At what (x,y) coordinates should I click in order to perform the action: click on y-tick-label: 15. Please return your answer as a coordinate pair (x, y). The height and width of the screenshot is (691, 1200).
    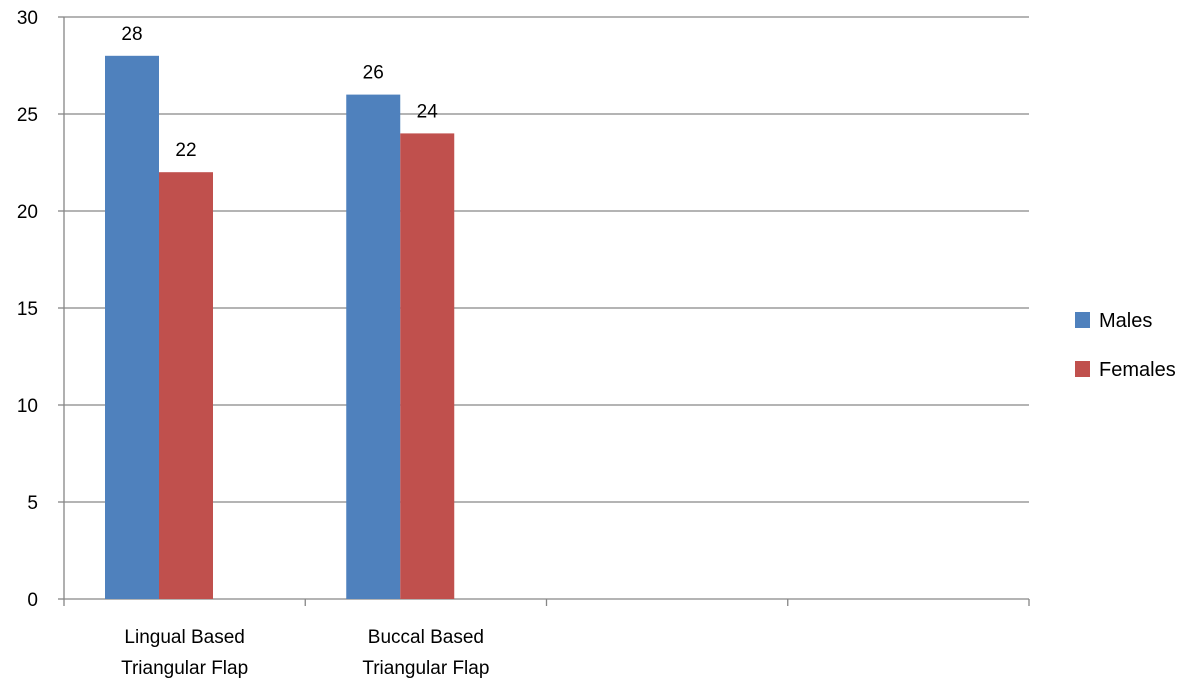
    Looking at the image, I should click on (27, 309).